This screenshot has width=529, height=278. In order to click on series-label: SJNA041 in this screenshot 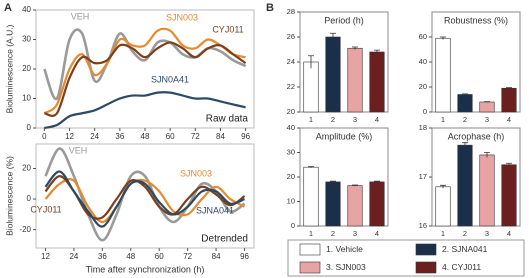, I will do `click(215, 210)`.